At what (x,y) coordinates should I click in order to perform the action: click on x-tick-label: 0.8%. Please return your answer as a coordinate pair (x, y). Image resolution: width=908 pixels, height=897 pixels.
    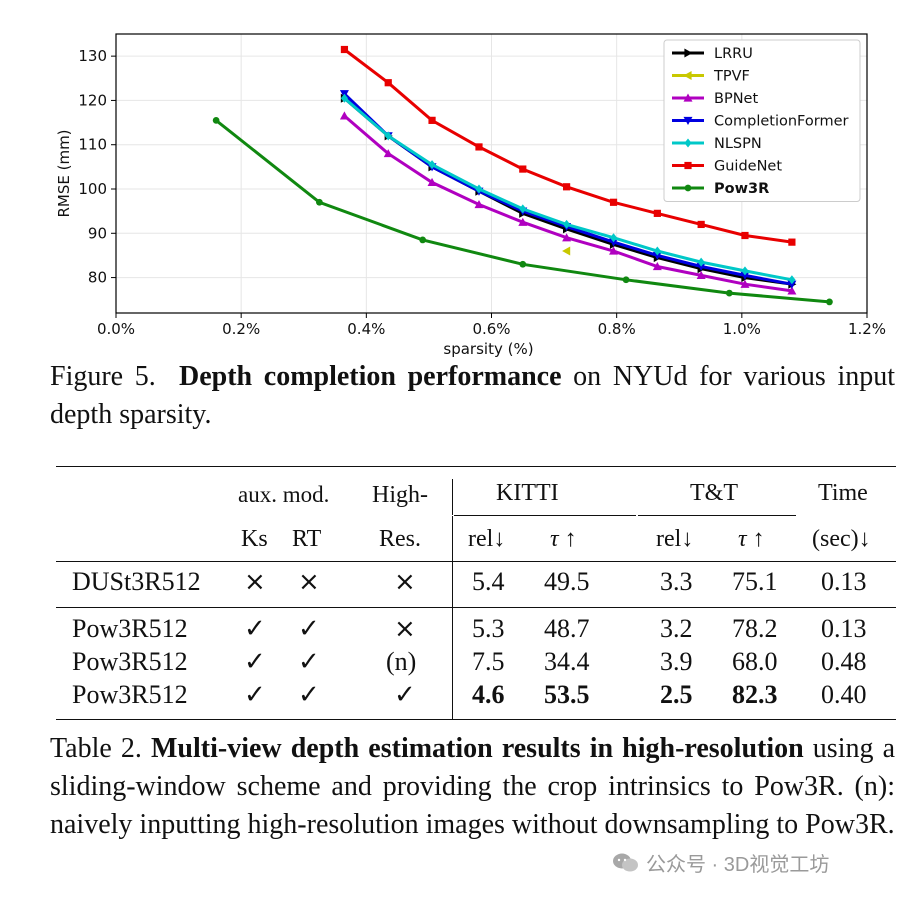
    Looking at the image, I should click on (617, 329).